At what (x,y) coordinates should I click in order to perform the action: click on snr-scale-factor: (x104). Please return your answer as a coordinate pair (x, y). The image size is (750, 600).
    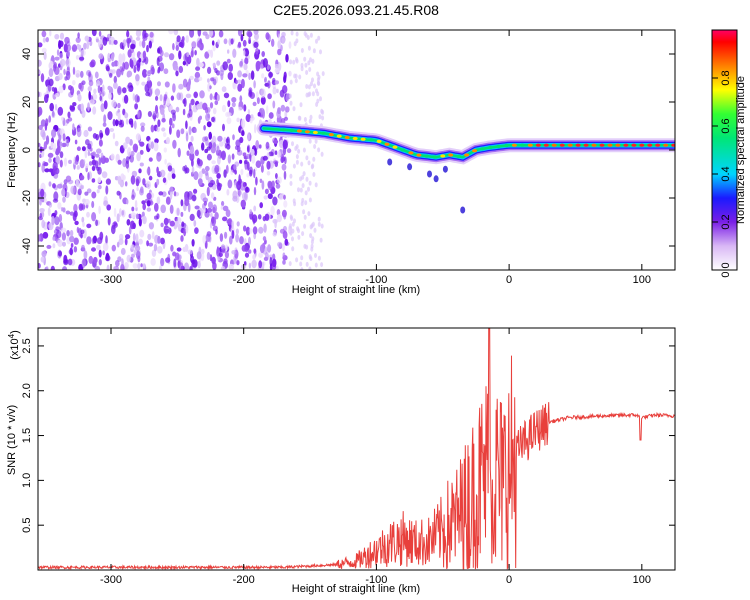
    Looking at the image, I should click on (14, 345).